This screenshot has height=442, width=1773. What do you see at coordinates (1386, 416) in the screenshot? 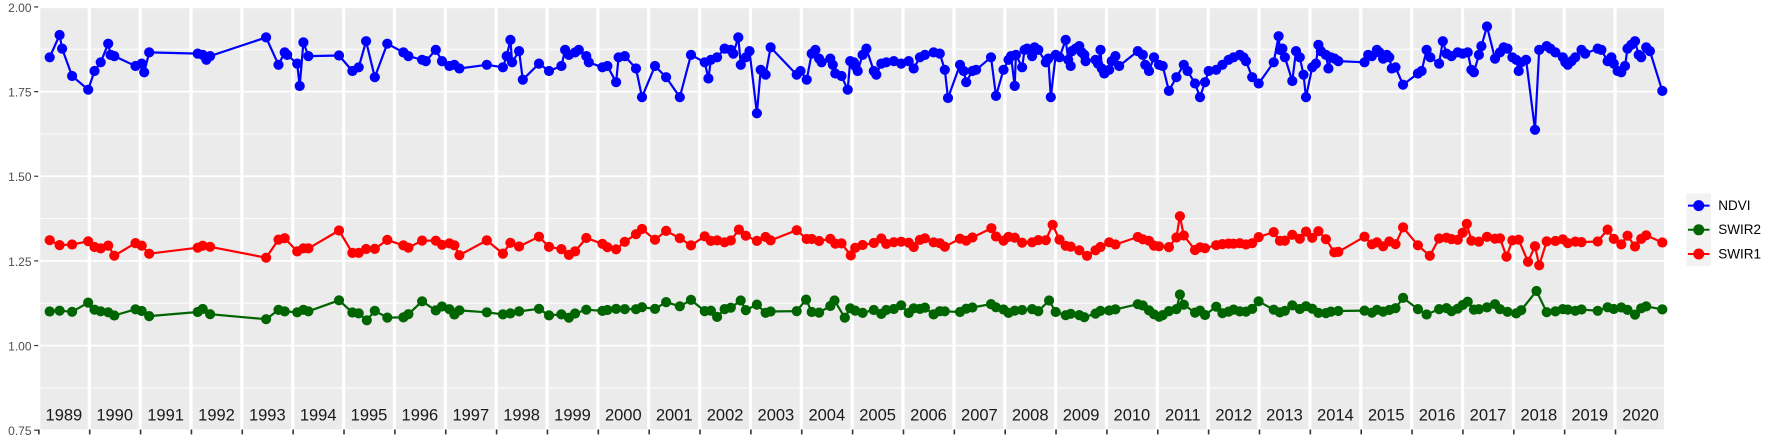
I see `svg-text: 2015` at bounding box center [1386, 416].